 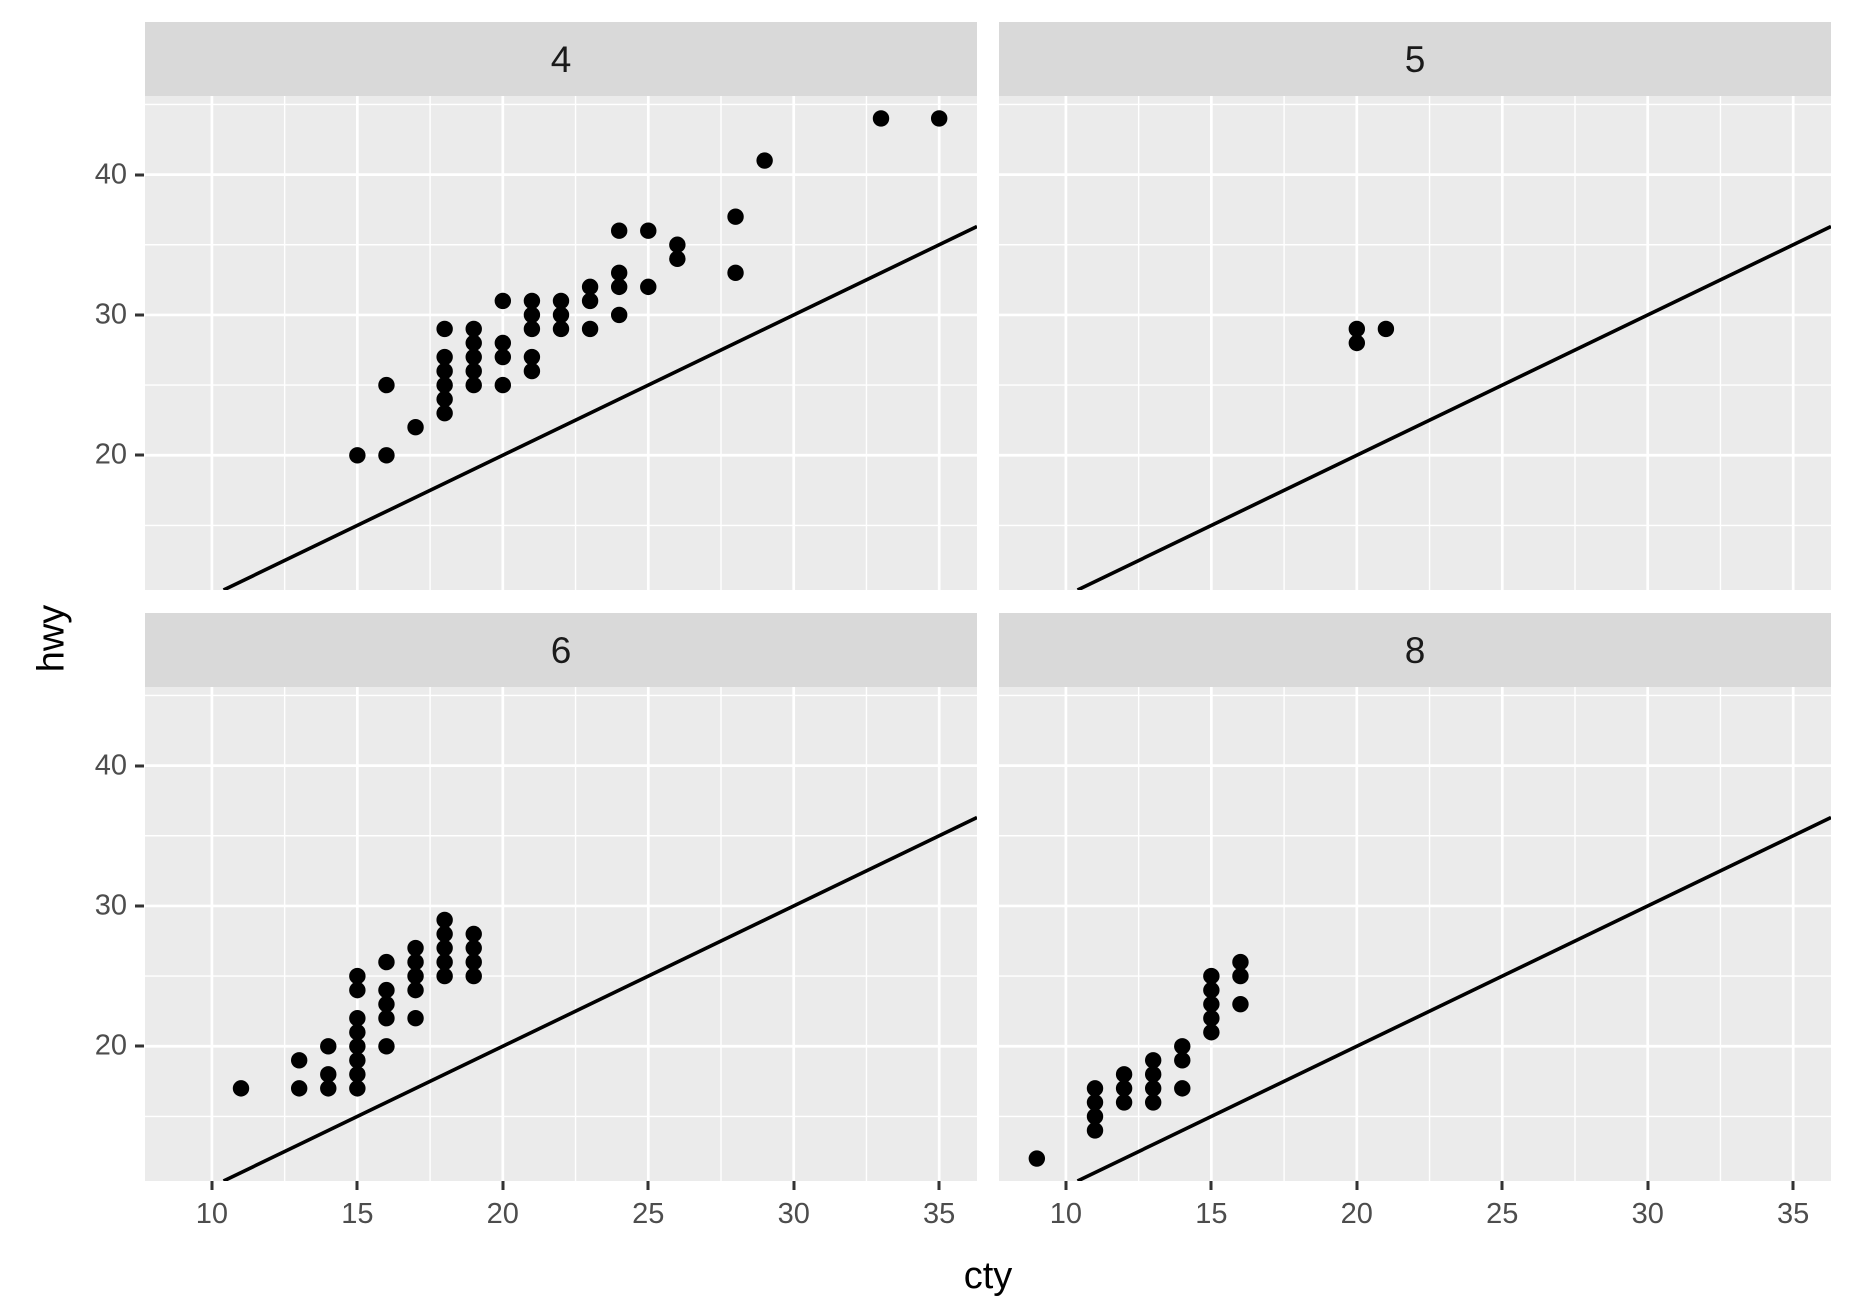 What do you see at coordinates (1647, 1214) in the screenshot?
I see `x-tick-label: 30` at bounding box center [1647, 1214].